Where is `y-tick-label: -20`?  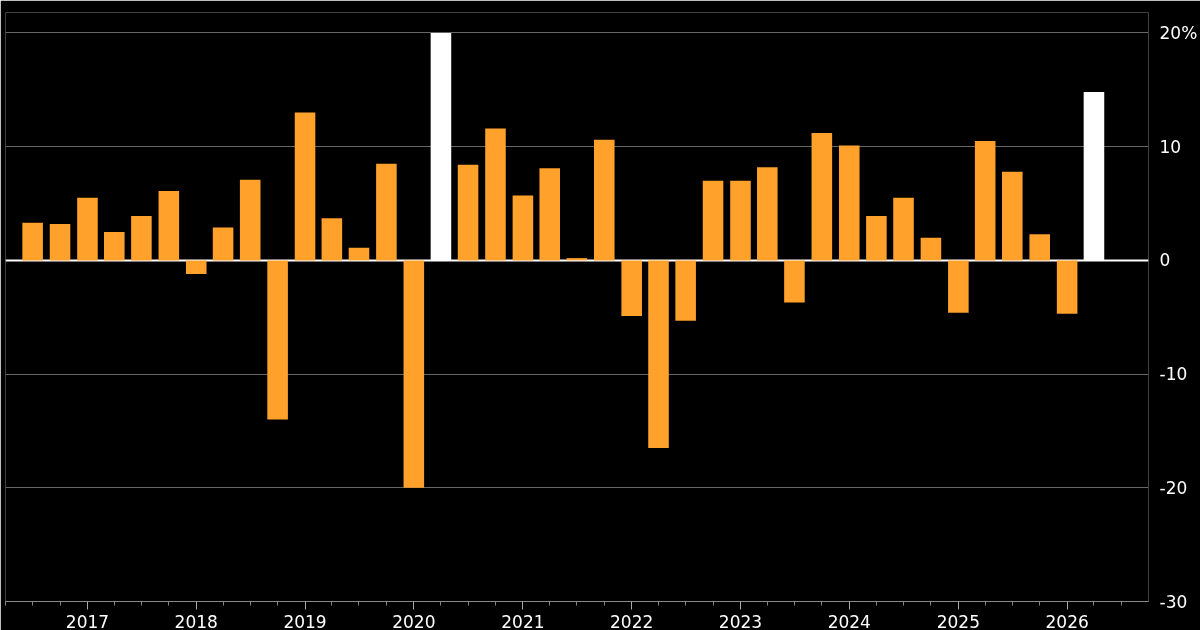
y-tick-label: -20 is located at coordinates (1173, 487).